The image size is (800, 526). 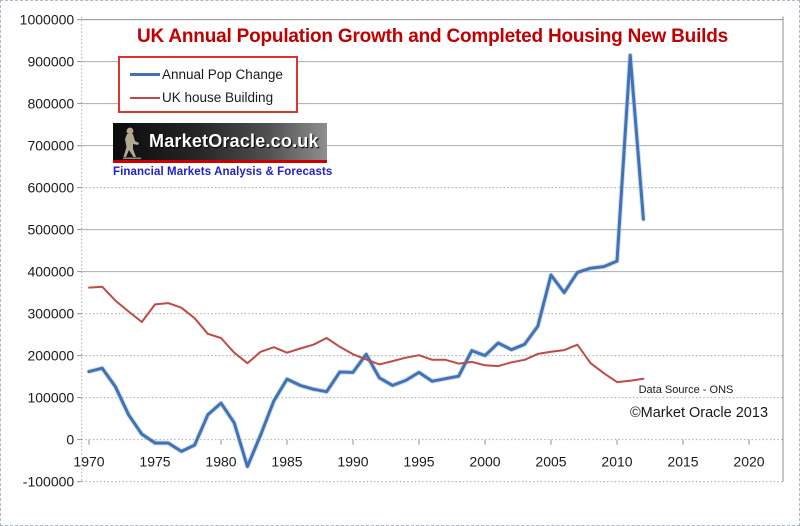 What do you see at coordinates (50, 61) in the screenshot?
I see `y-tick-label: 900000` at bounding box center [50, 61].